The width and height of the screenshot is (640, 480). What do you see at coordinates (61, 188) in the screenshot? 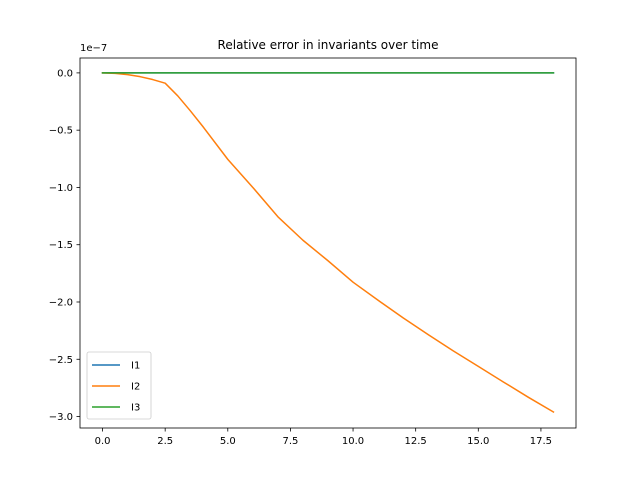
I see `y-tick-label: −1.0` at bounding box center [61, 188].